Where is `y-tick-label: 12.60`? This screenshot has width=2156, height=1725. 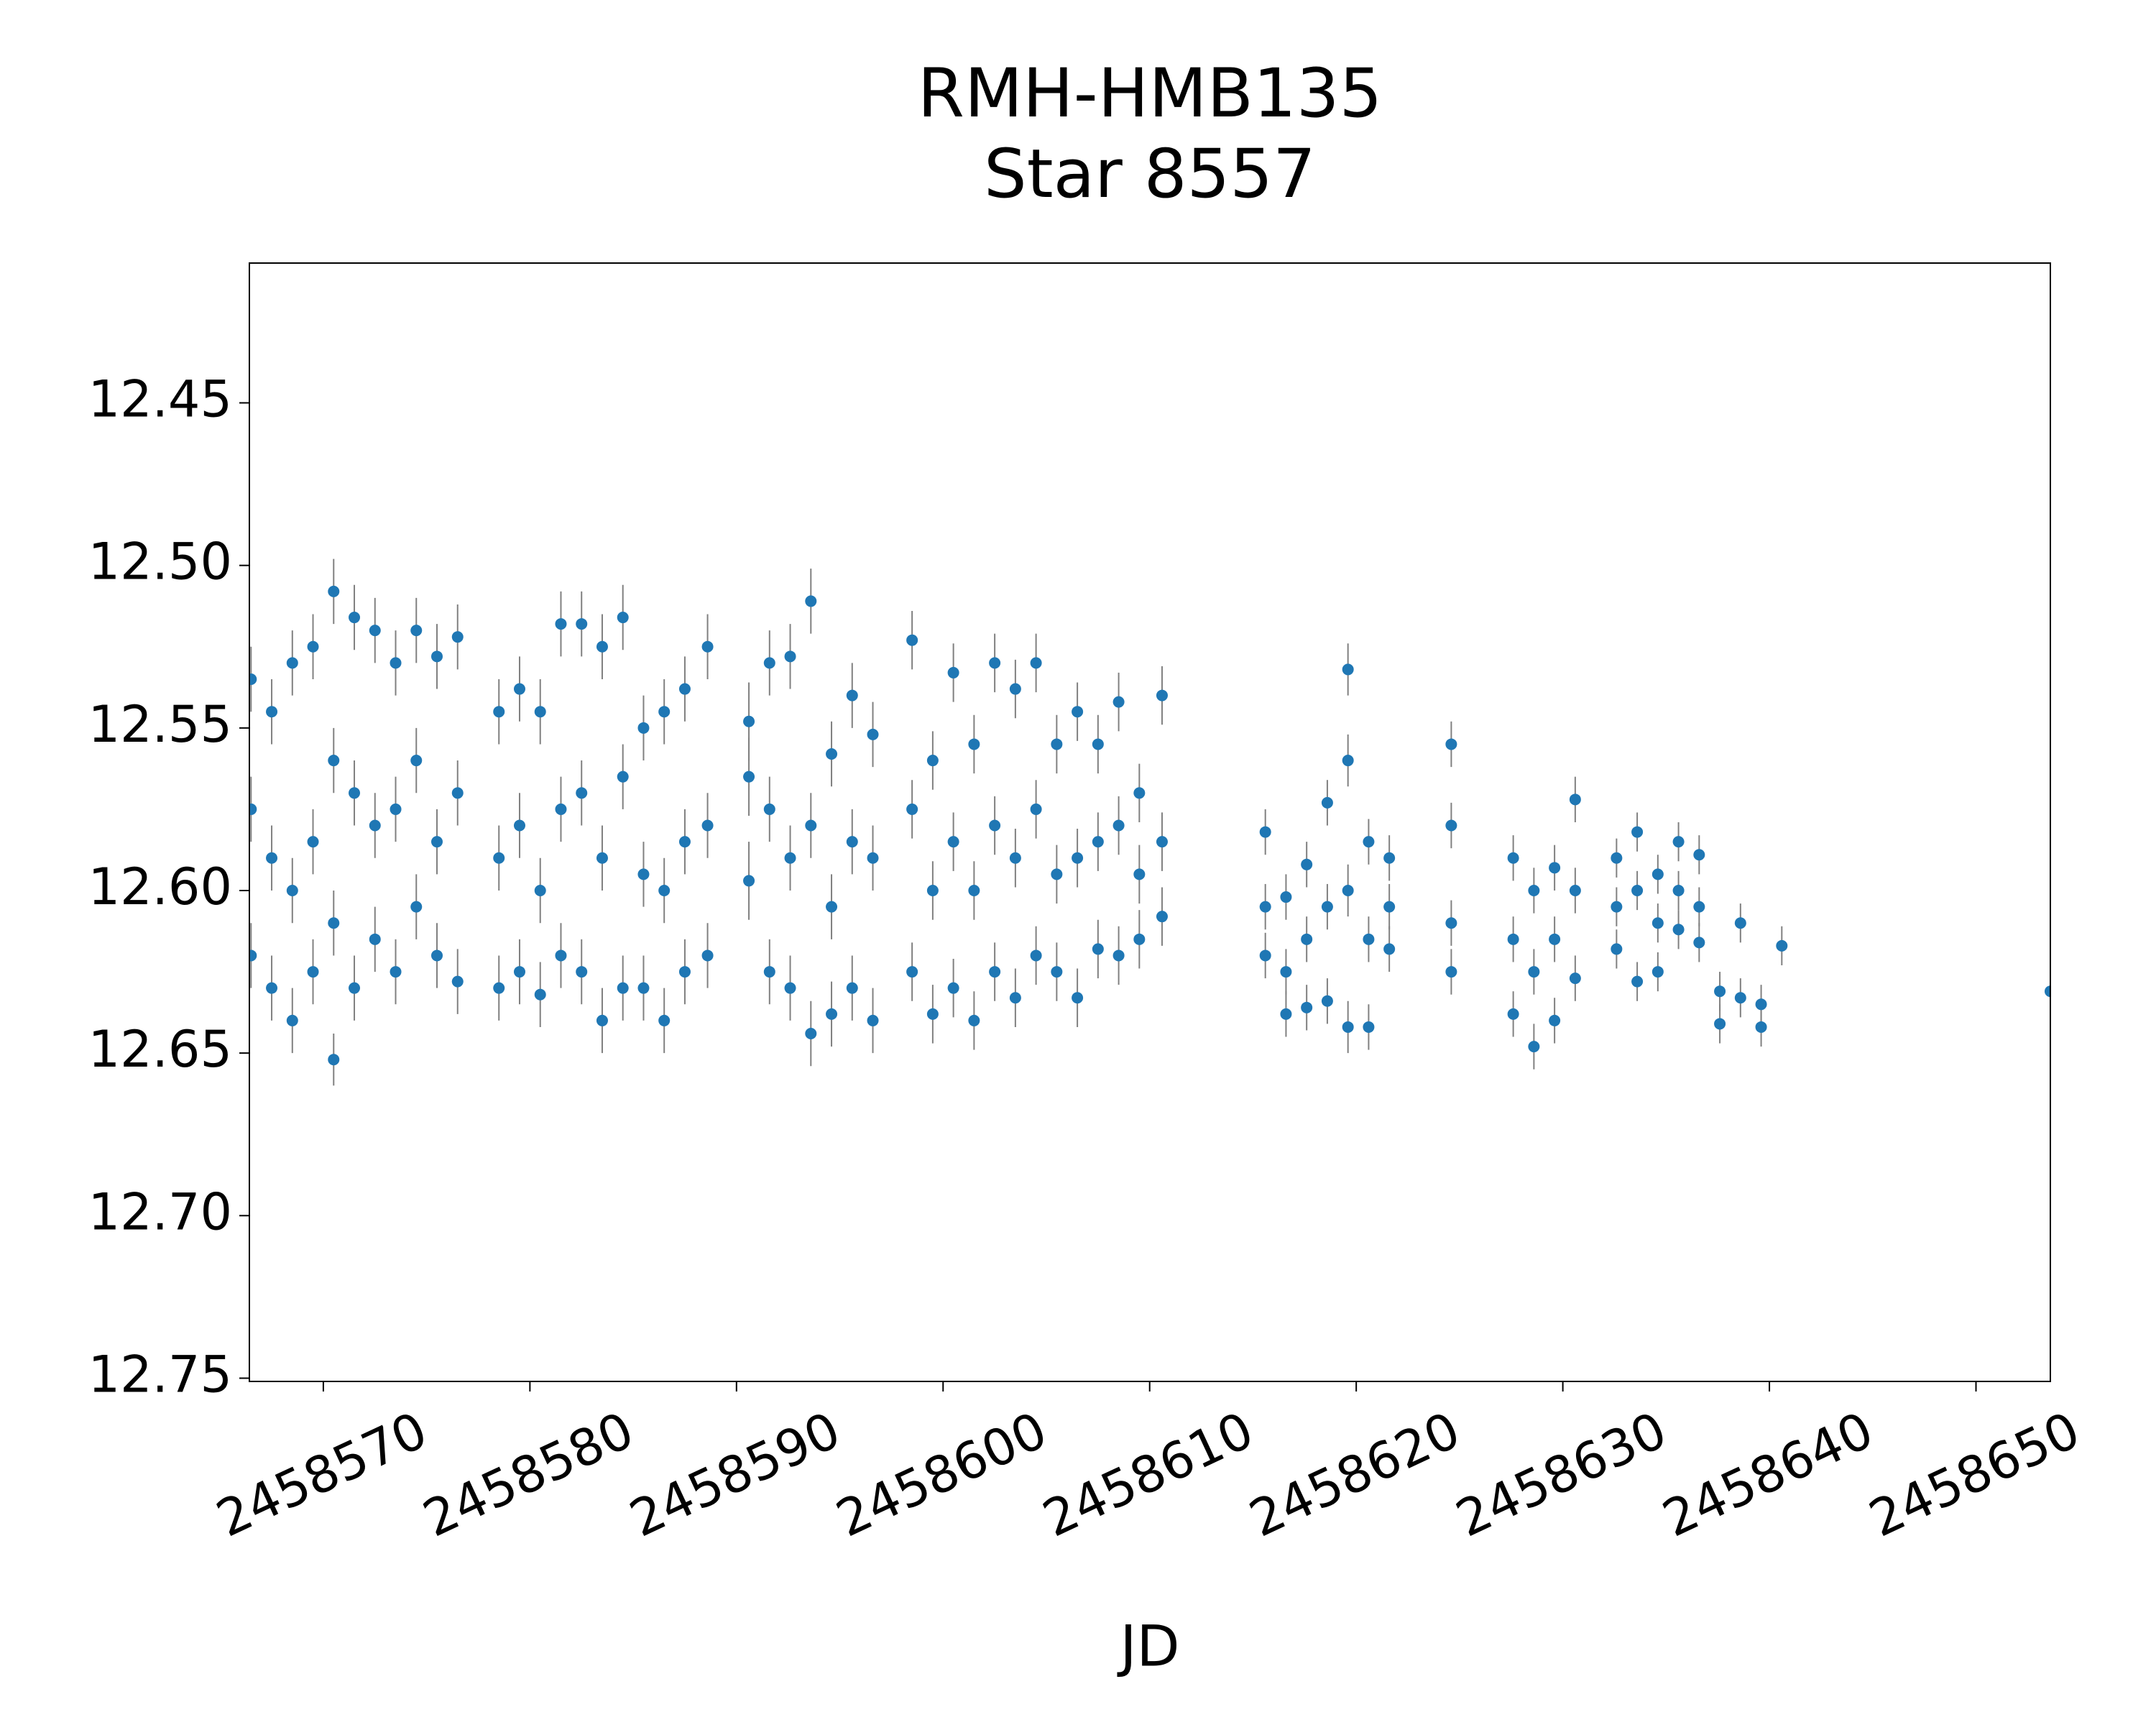
y-tick-label: 12.60 is located at coordinates (160, 886).